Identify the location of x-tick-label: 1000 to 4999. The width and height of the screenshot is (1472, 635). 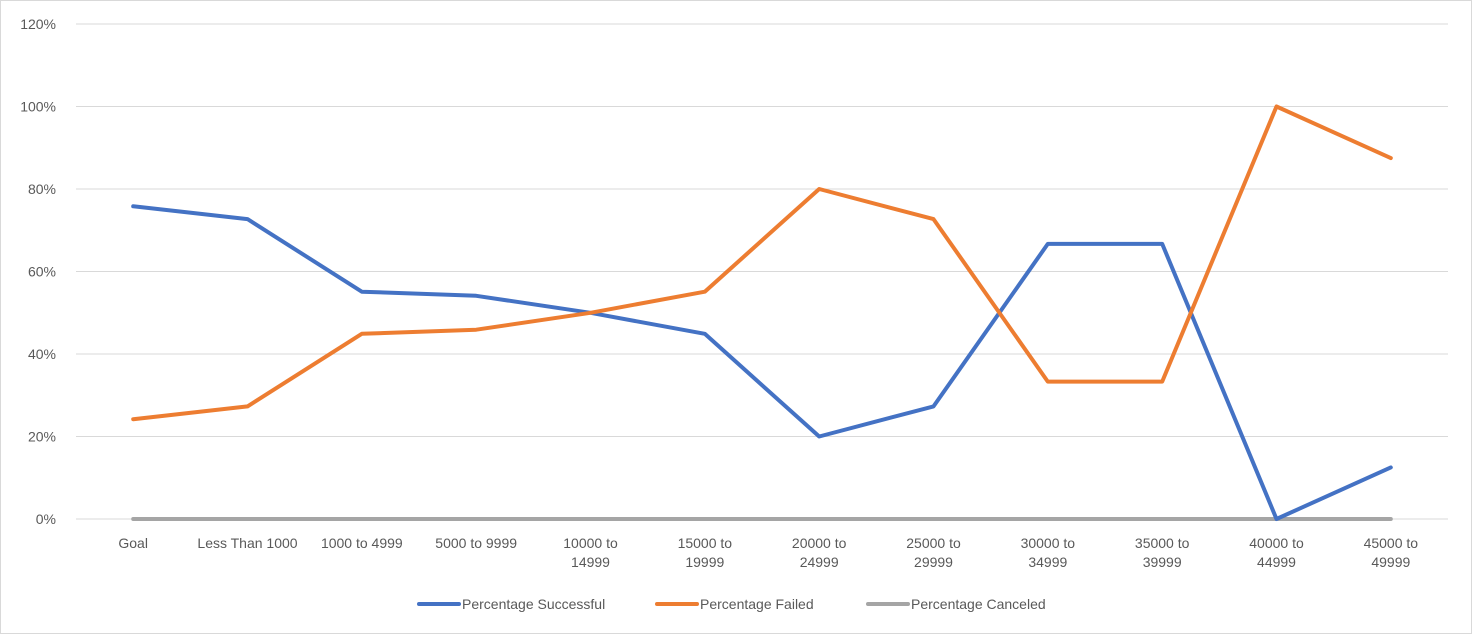
(362, 543).